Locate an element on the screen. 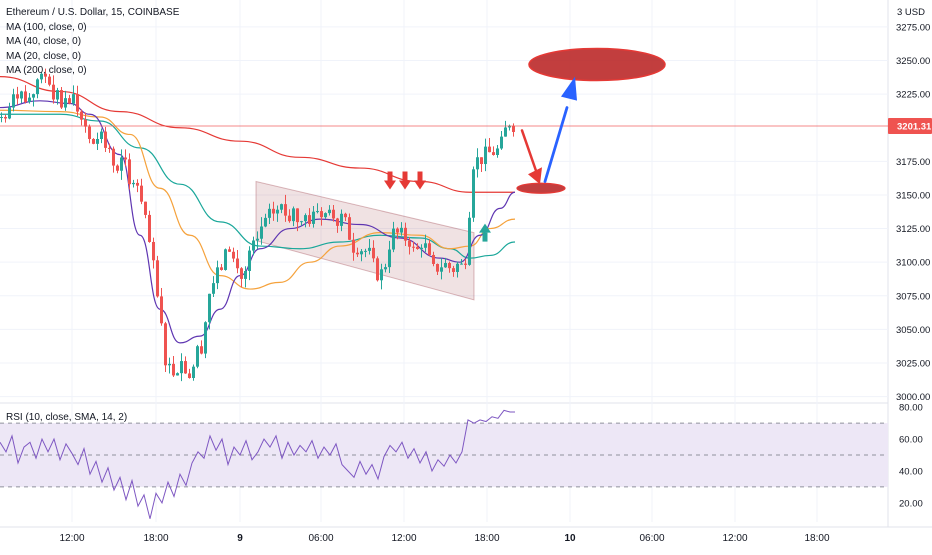  rsi-band is located at coordinates (444, 455).